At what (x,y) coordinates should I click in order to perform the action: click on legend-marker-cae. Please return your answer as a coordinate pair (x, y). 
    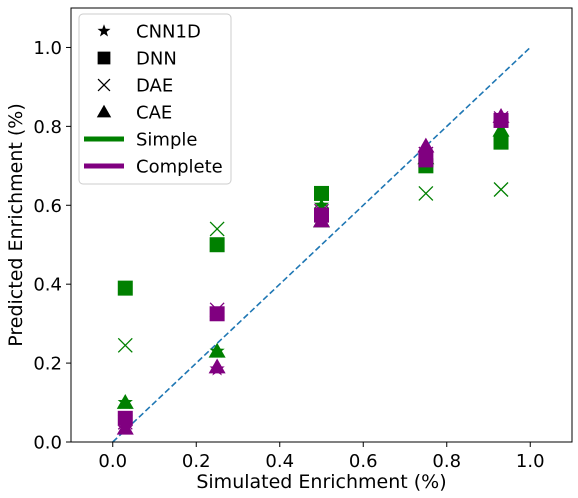
    Looking at the image, I should click on (104, 111).